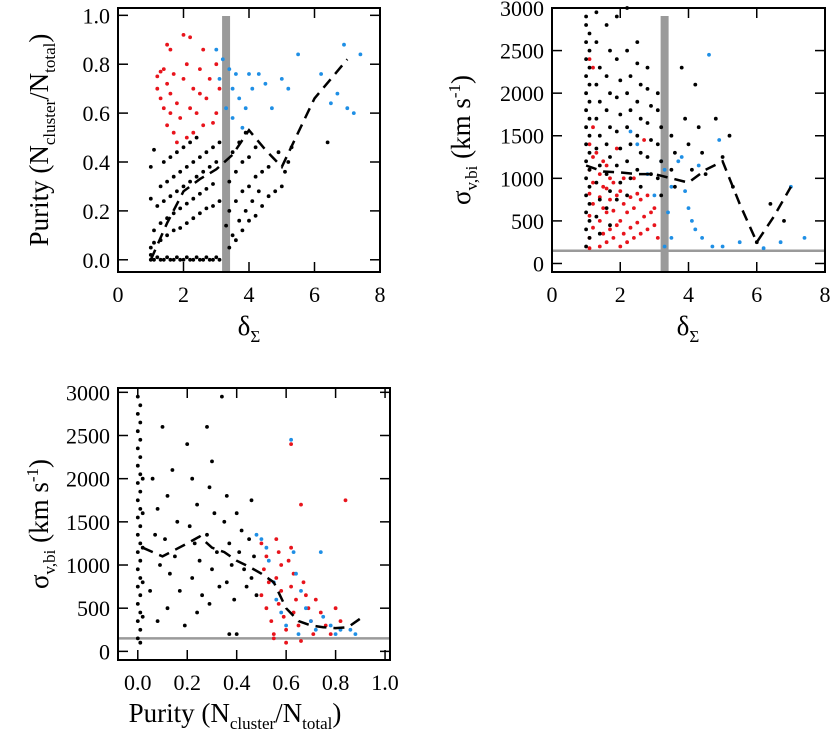  I want to click on y-tick-label: 0.0, so click(97, 260).